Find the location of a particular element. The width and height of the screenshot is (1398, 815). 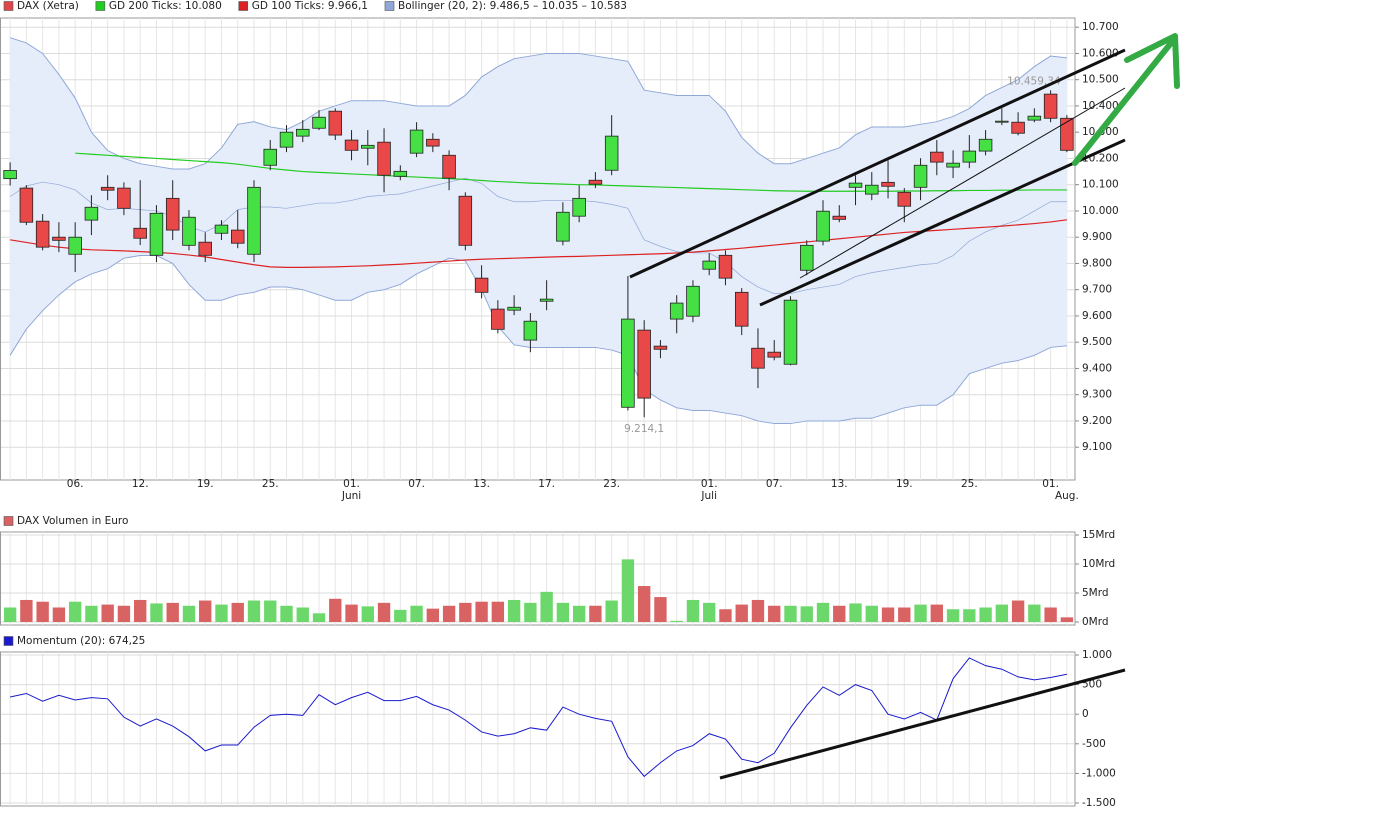

y-tick-label: 9.100 is located at coordinates (1097, 447).